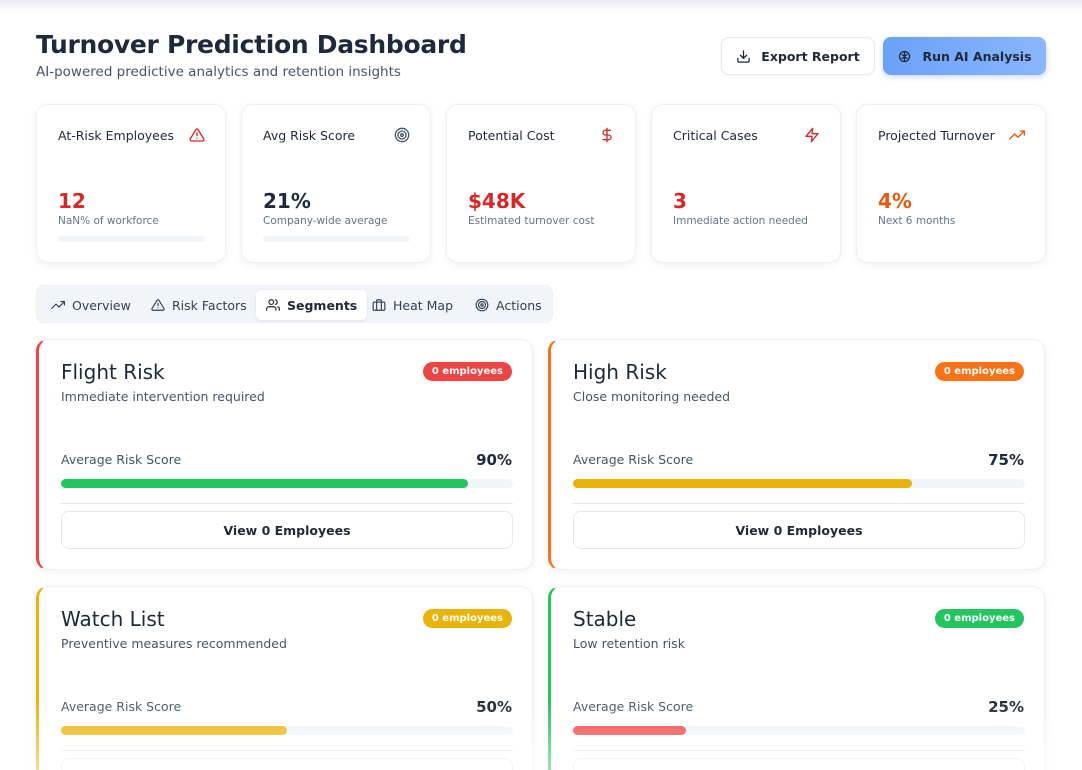  I want to click on average-risk-value: 50%, so click(494, 707).